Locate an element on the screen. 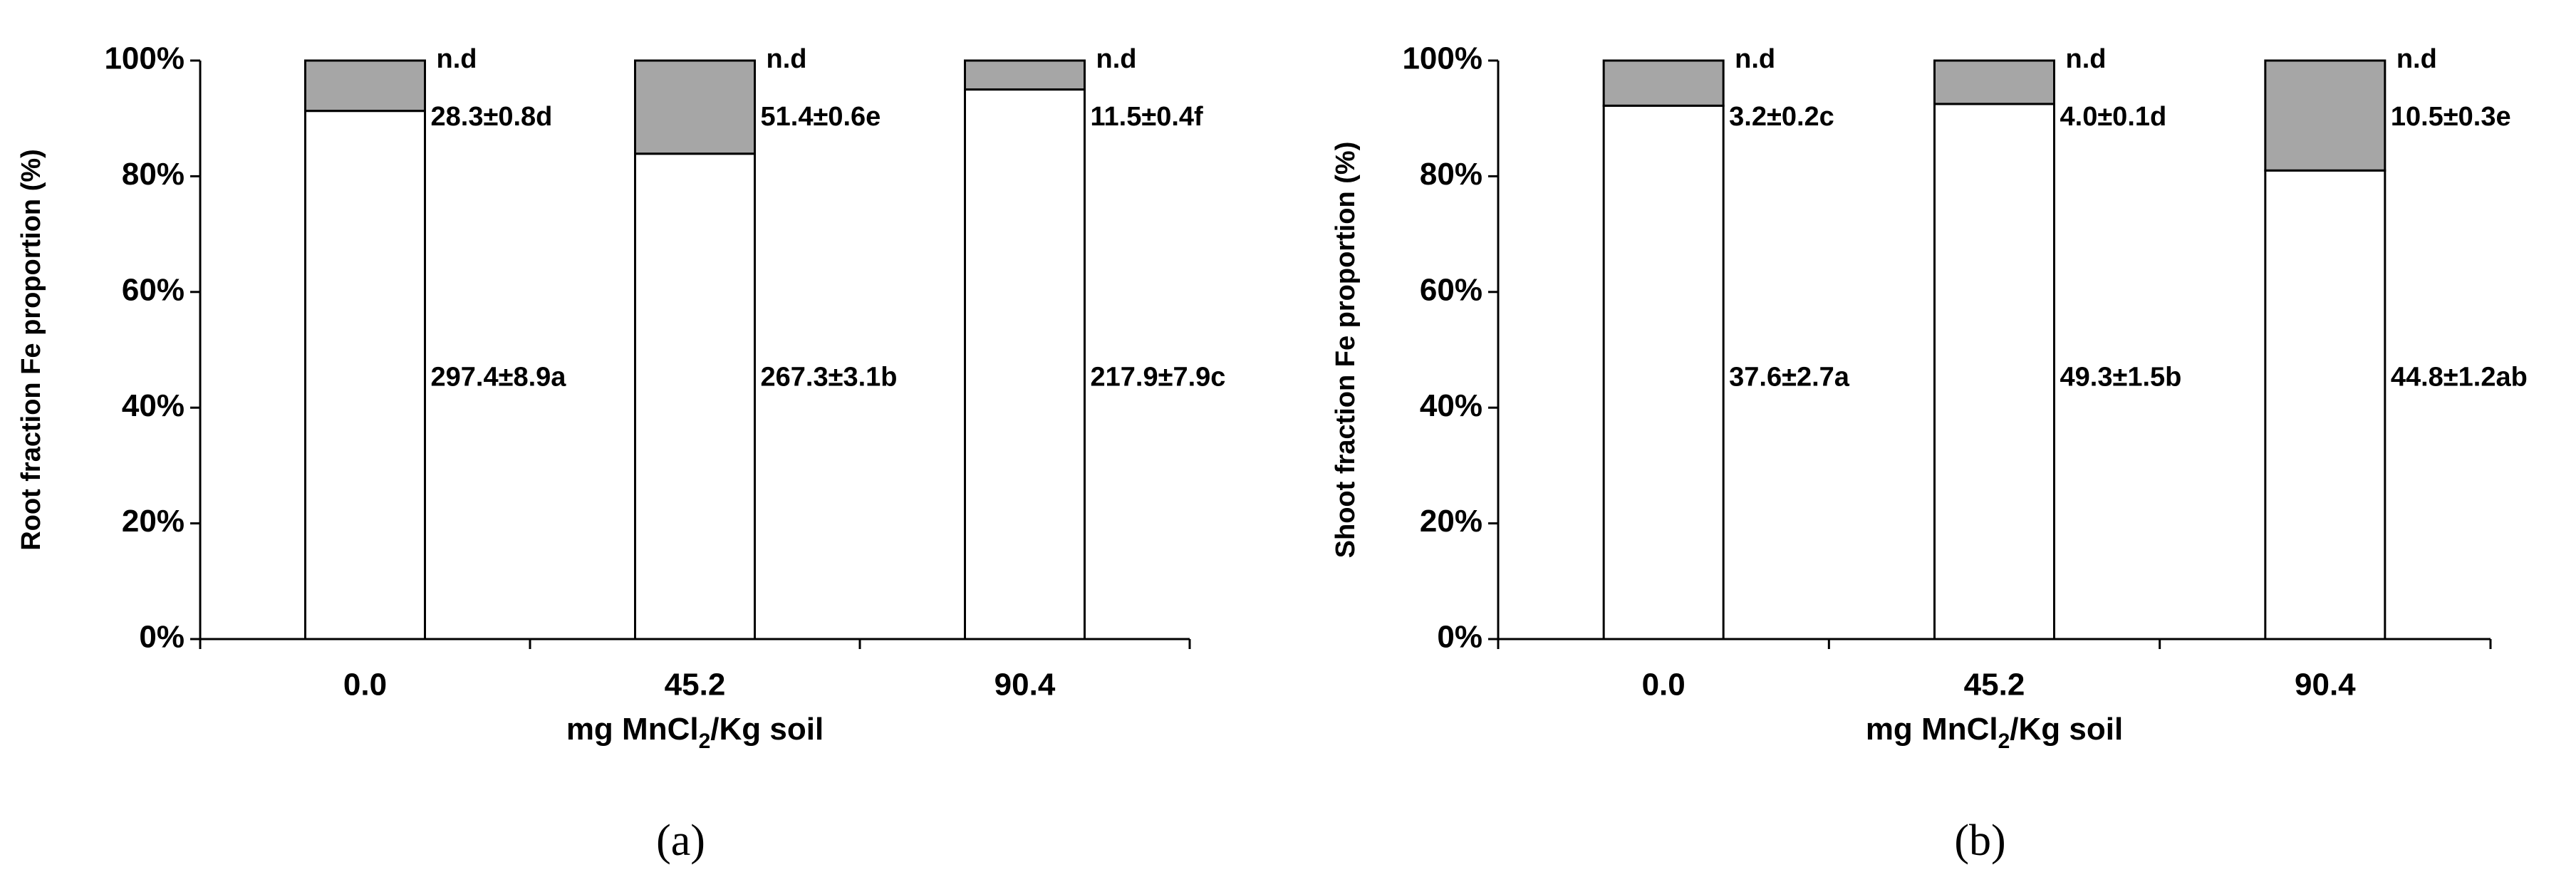  bar-annotation: 44.8±1.2ab is located at coordinates (2459, 378).